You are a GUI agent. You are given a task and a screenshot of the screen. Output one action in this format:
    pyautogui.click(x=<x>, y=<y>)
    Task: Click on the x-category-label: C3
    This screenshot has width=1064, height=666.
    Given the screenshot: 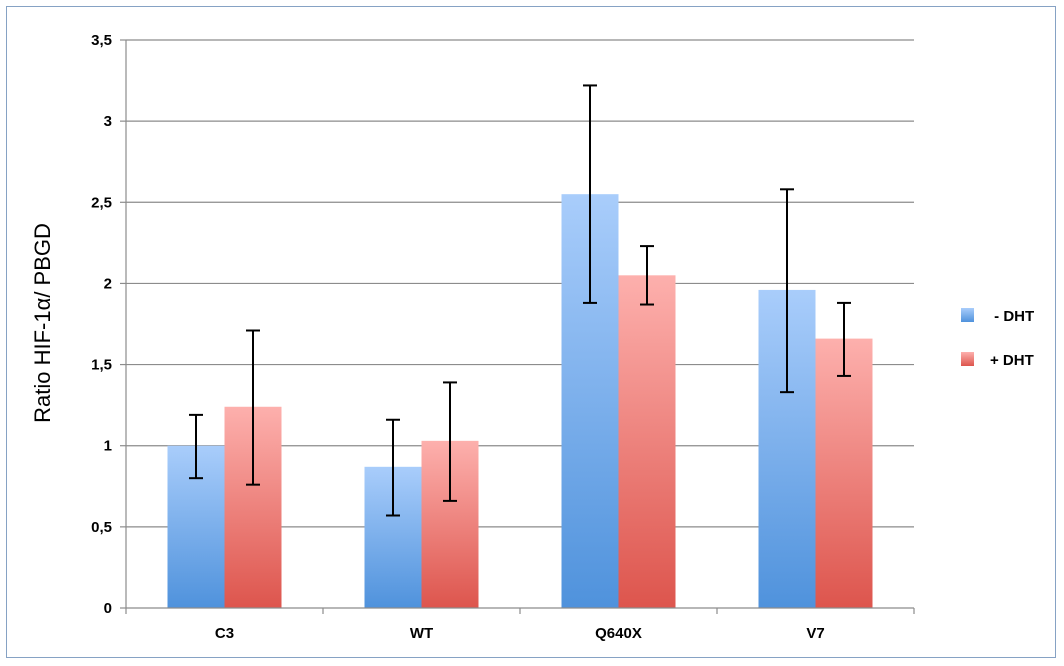 What is the action you would take?
    pyautogui.click(x=224, y=633)
    